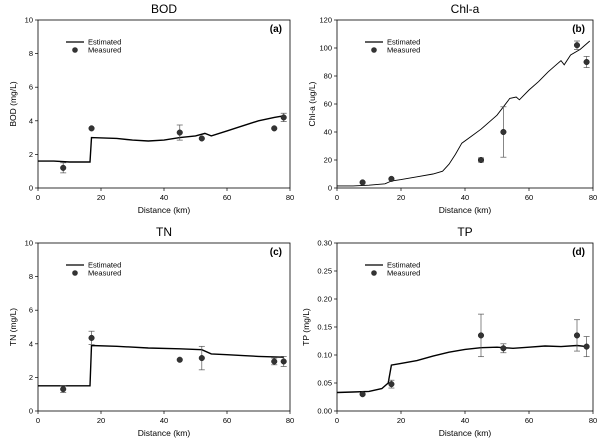 The width and height of the screenshot is (600, 446). What do you see at coordinates (465, 9) in the screenshot?
I see `chart-title: Chl-a` at bounding box center [465, 9].